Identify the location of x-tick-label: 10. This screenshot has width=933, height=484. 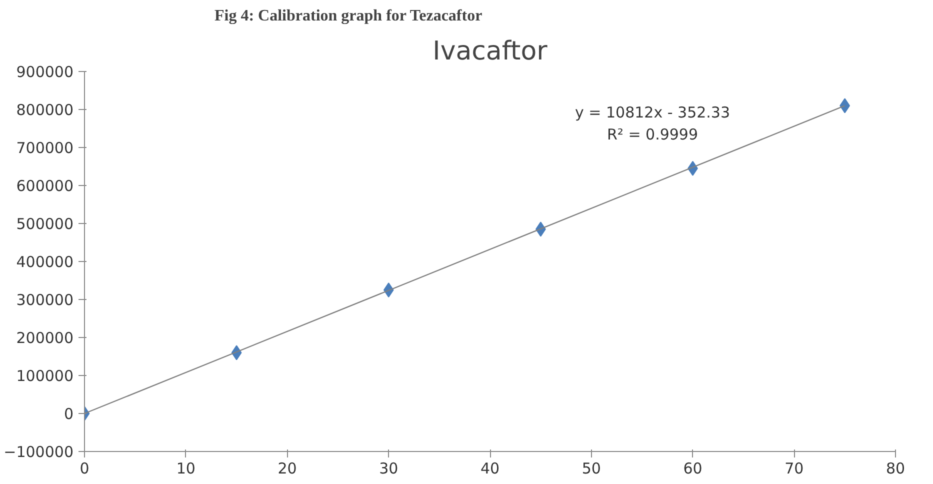
(186, 469).